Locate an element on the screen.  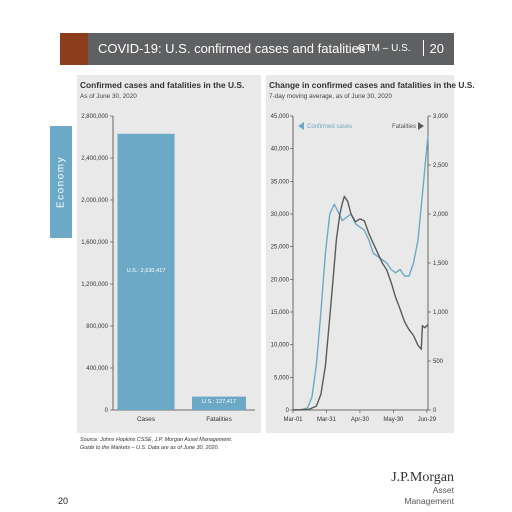
bar-y-tick-label: 400,000 is located at coordinates (97, 369).